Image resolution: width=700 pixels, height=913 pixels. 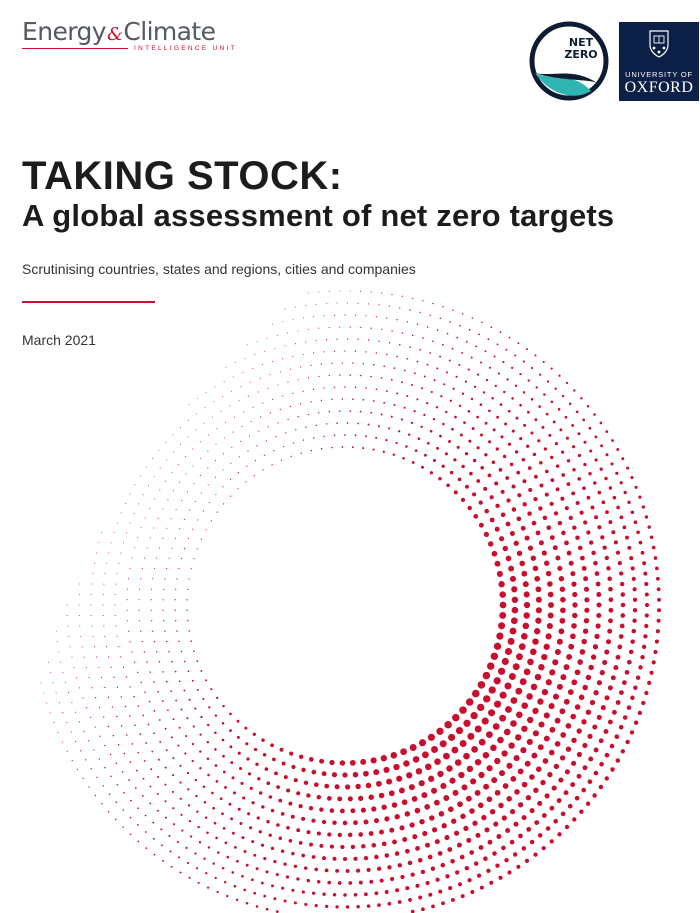 I want to click on eciu-logo-underline, so click(x=75, y=48).